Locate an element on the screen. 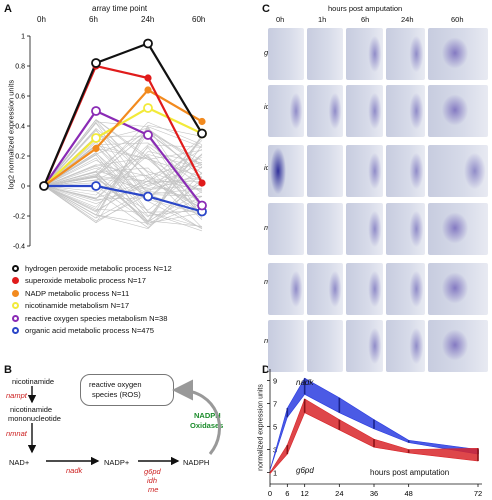 The width and height of the screenshot is (492, 500). y-tick-label: -0.4 is located at coordinates (19, 247).